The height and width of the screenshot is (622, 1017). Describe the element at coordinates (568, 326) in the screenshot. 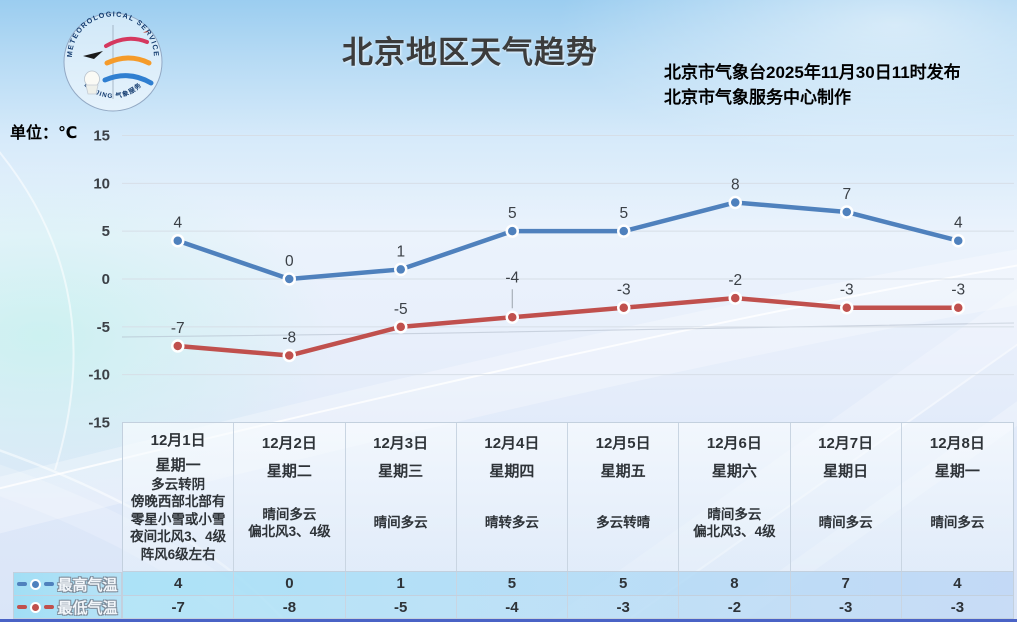

I see `low-temp-line` at that location.